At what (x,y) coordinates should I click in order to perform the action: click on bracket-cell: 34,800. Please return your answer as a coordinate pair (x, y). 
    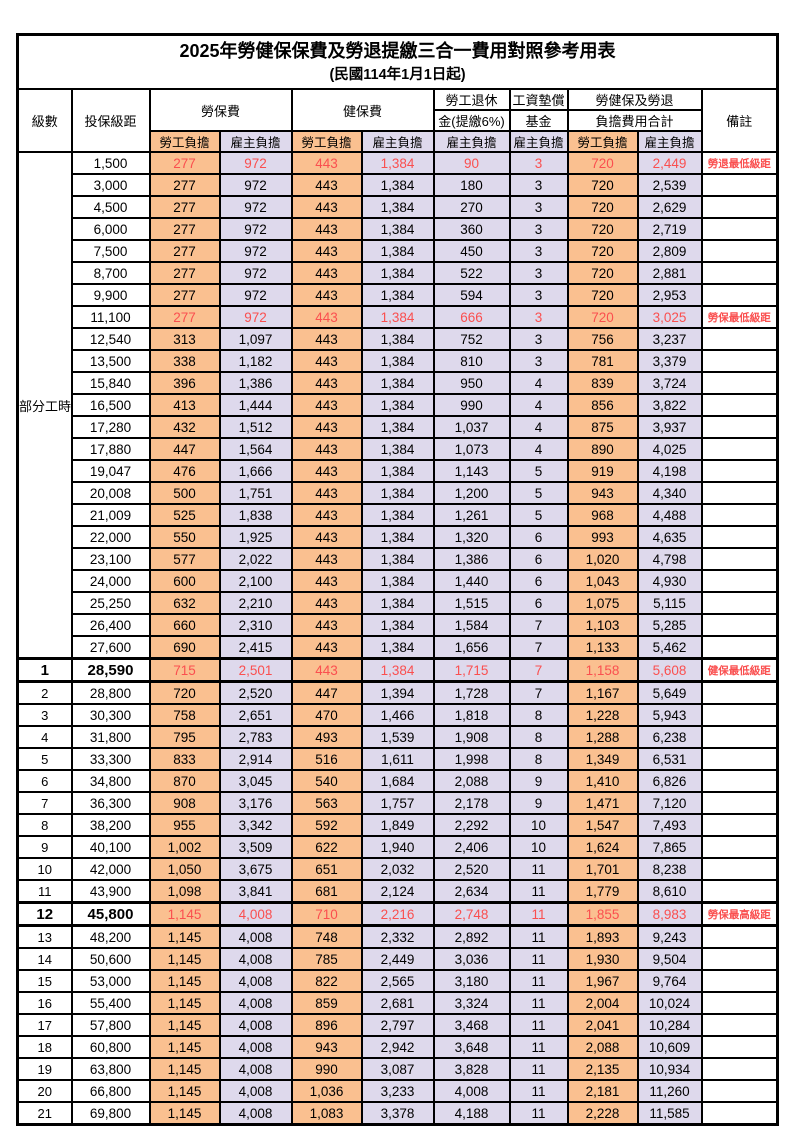
    Looking at the image, I should click on (110, 781).